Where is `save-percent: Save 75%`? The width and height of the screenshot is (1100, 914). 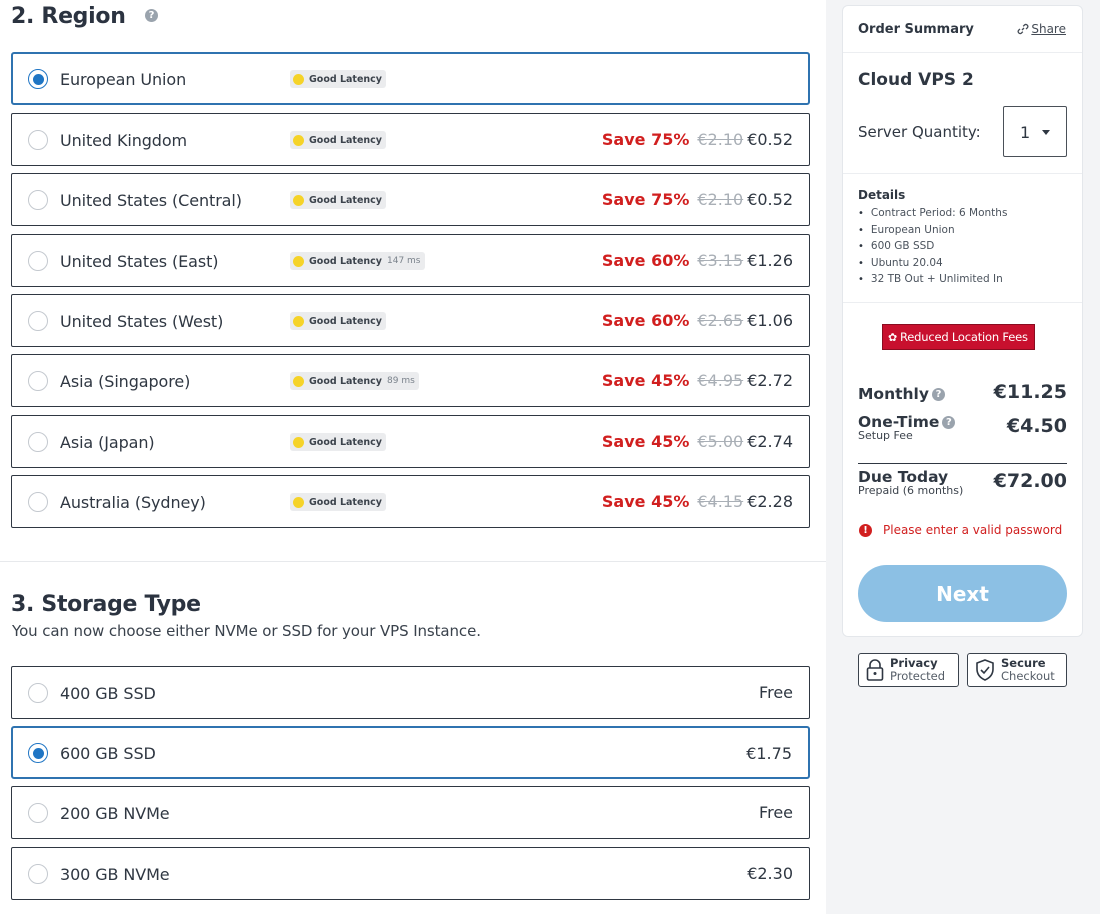 save-percent: Save 75% is located at coordinates (645, 139).